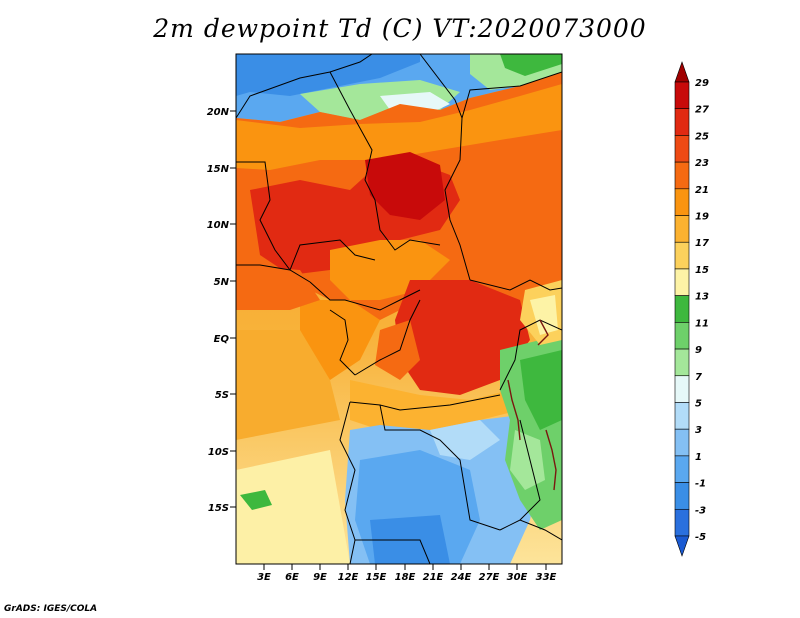  What do you see at coordinates (702, 110) in the screenshot?
I see `colorbar-label: 27` at bounding box center [702, 110].